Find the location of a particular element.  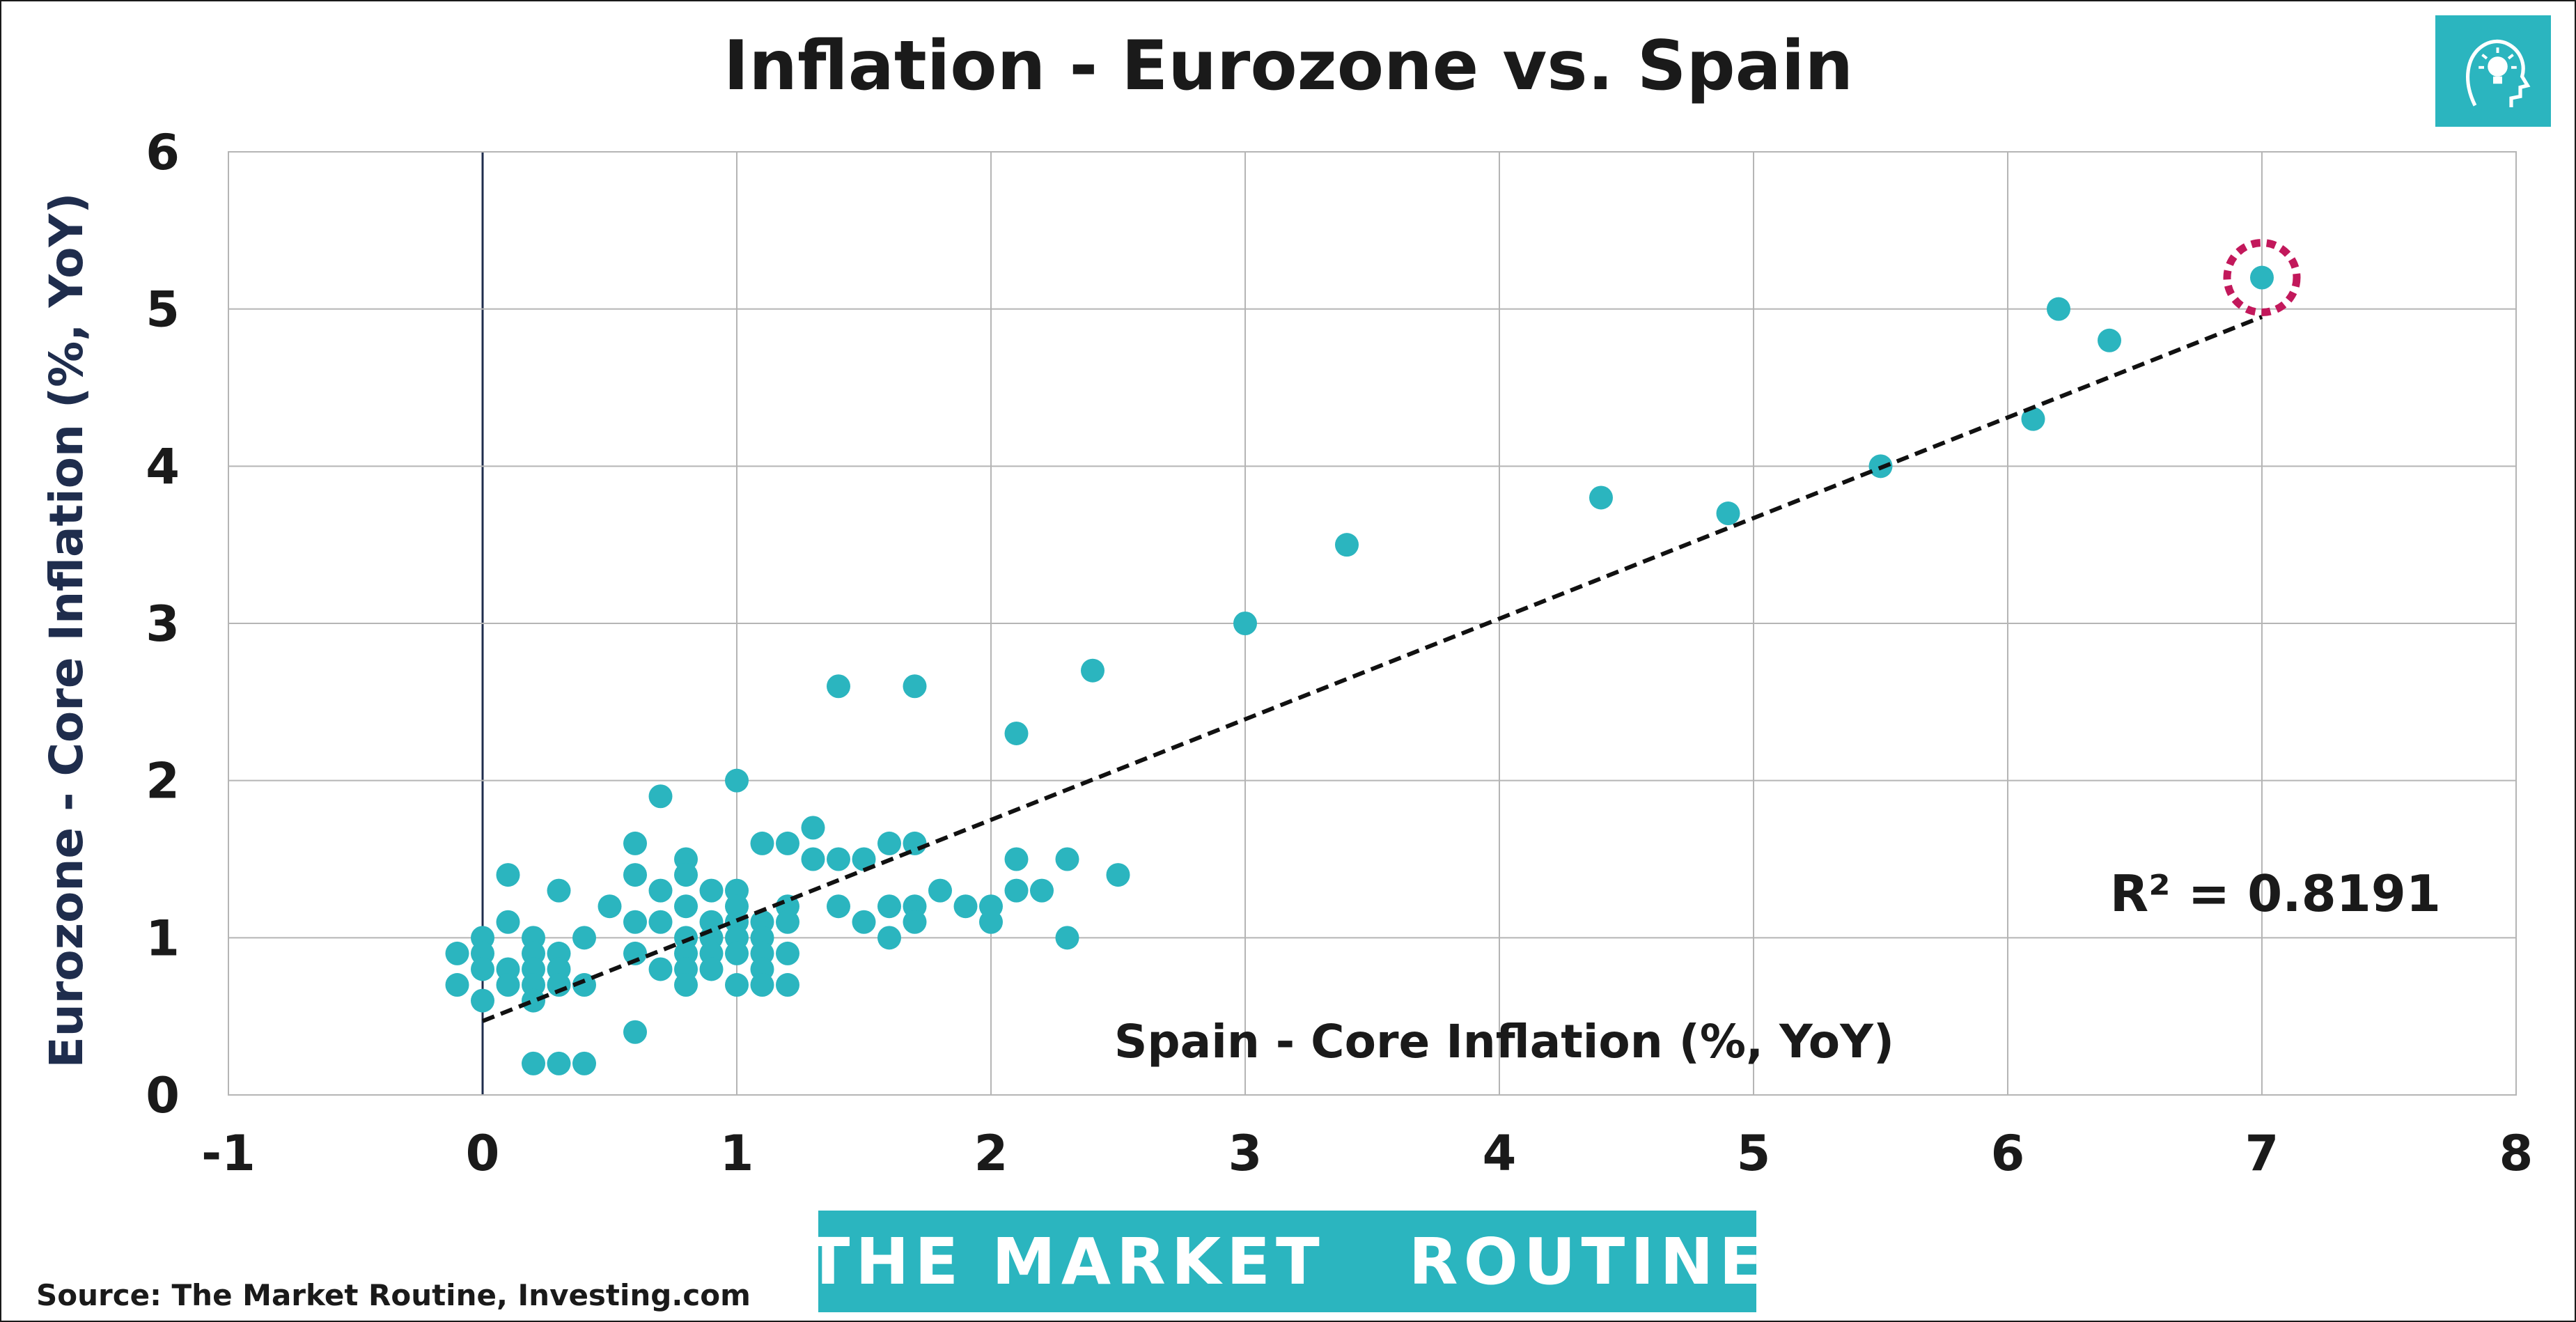

lightbulb-head-icon is located at coordinates (2498, 73).